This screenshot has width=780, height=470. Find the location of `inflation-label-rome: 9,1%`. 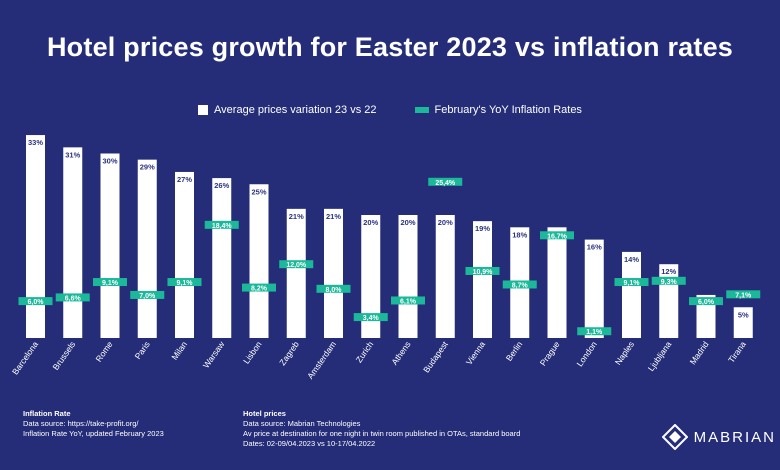

inflation-label-rome: 9,1% is located at coordinates (110, 283).